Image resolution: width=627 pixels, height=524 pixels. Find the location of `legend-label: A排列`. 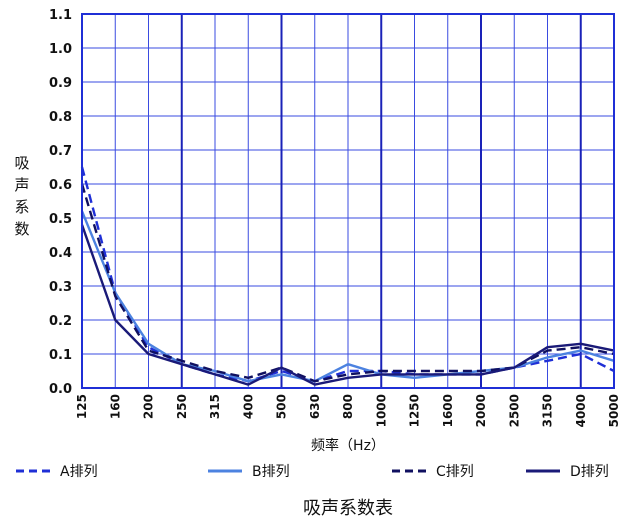

legend-label: A排列 is located at coordinates (79, 472).